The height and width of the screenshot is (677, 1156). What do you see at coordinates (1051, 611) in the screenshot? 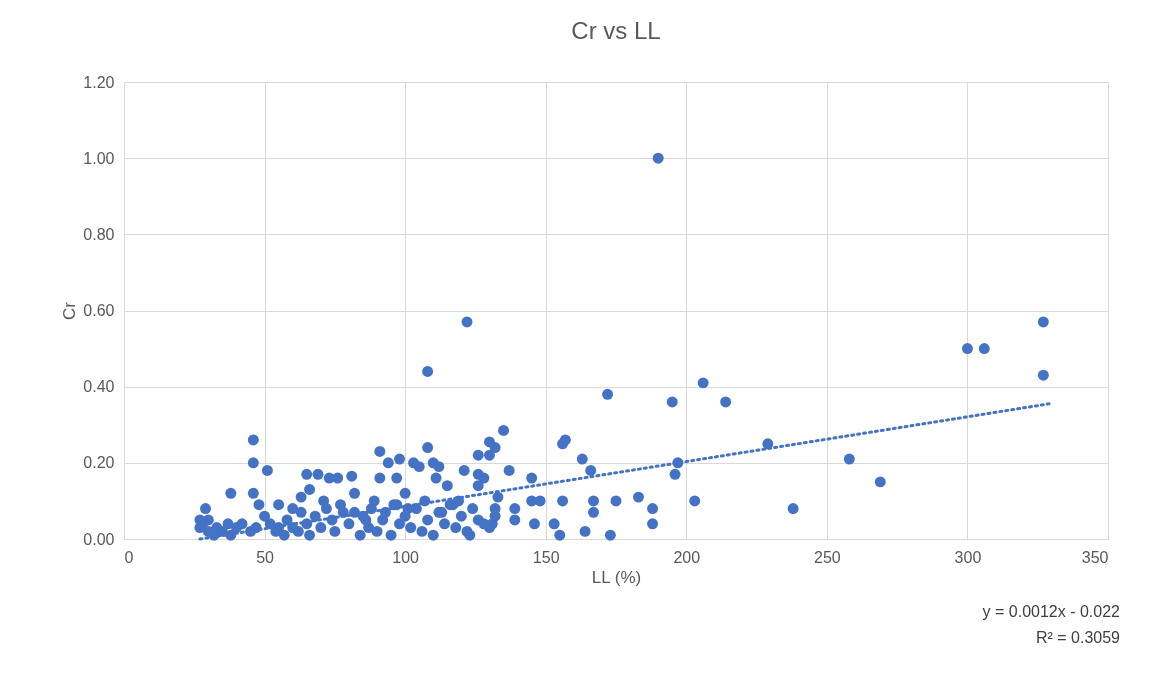
I see `text: y = 0.0012x - 0.022` at bounding box center [1051, 611].